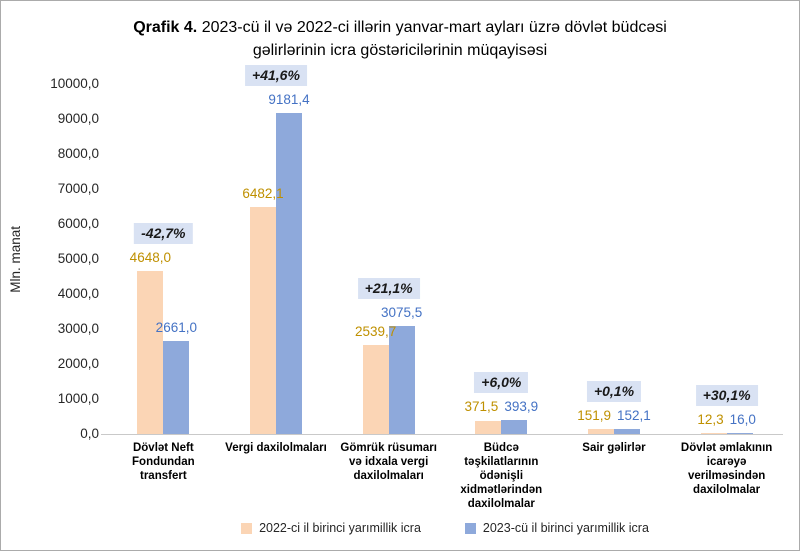  I want to click on legend-item-2022: 2022-ci il birinci yarımillik icra, so click(331, 528).